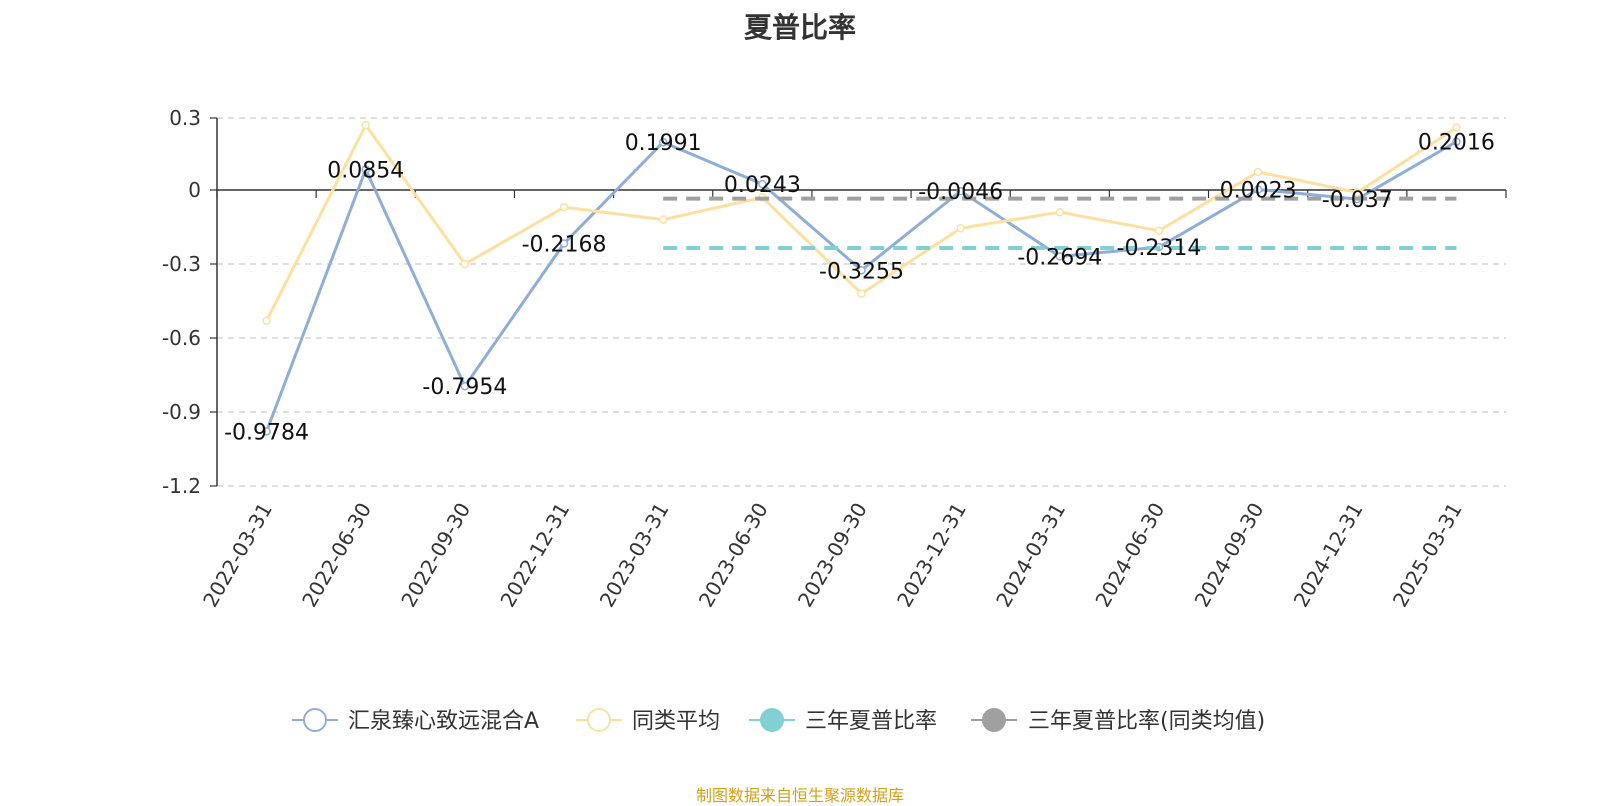 The height and width of the screenshot is (806, 1600). What do you see at coordinates (1229, 555) in the screenshot?
I see `x-tick-label: 2024-09-30` at bounding box center [1229, 555].